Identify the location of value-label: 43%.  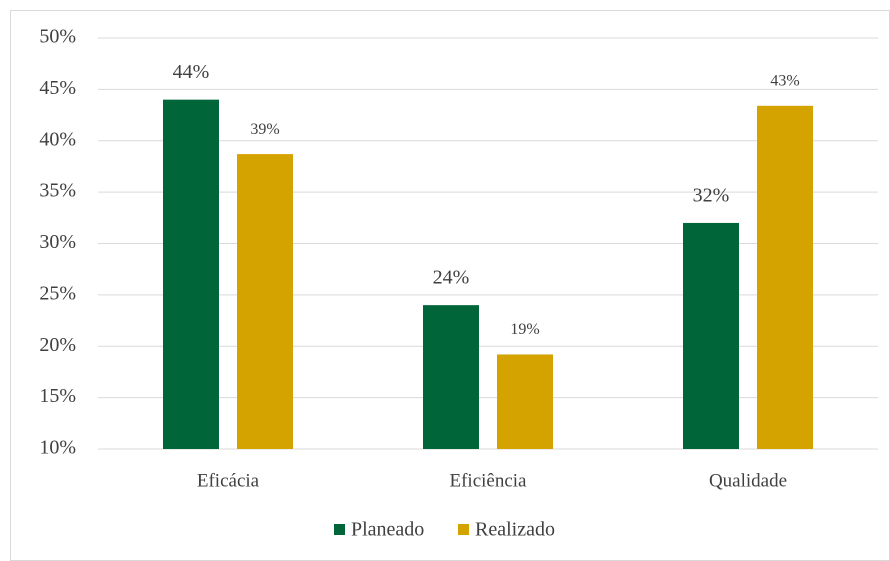
(784, 80).